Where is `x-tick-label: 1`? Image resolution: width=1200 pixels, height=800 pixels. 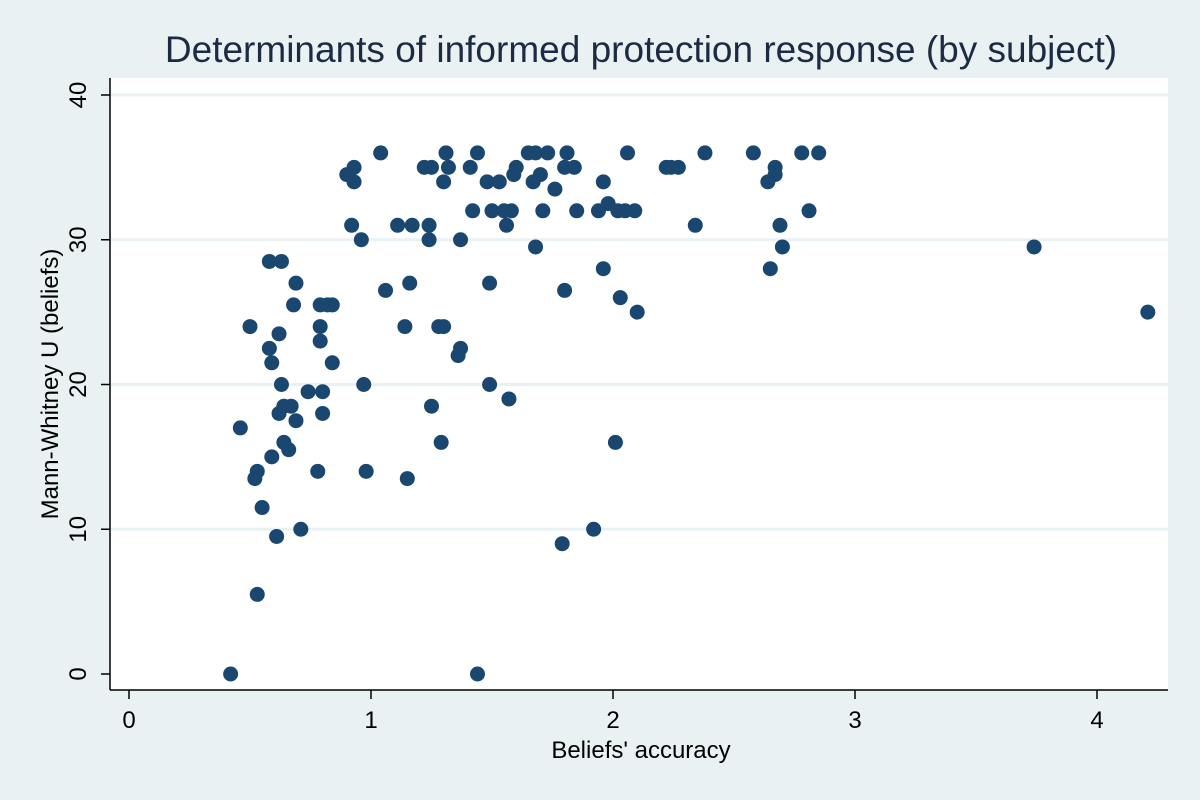
x-tick-label: 1 is located at coordinates (370, 720).